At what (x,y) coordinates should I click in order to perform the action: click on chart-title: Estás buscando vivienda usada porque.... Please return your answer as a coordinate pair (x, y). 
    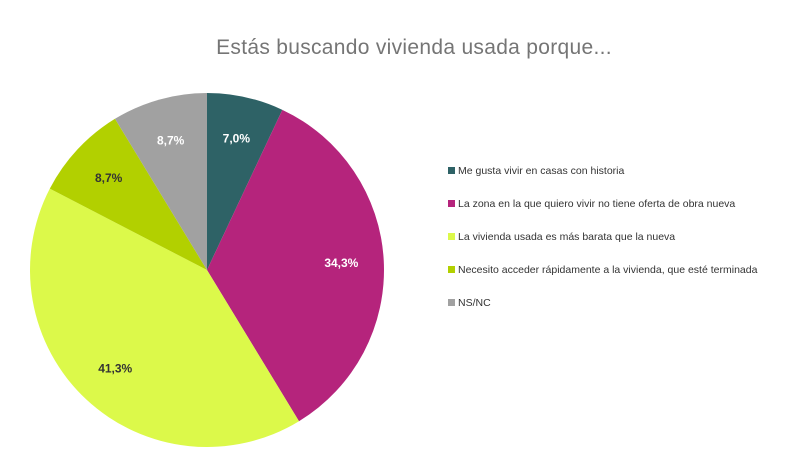
    Looking at the image, I should click on (414, 47).